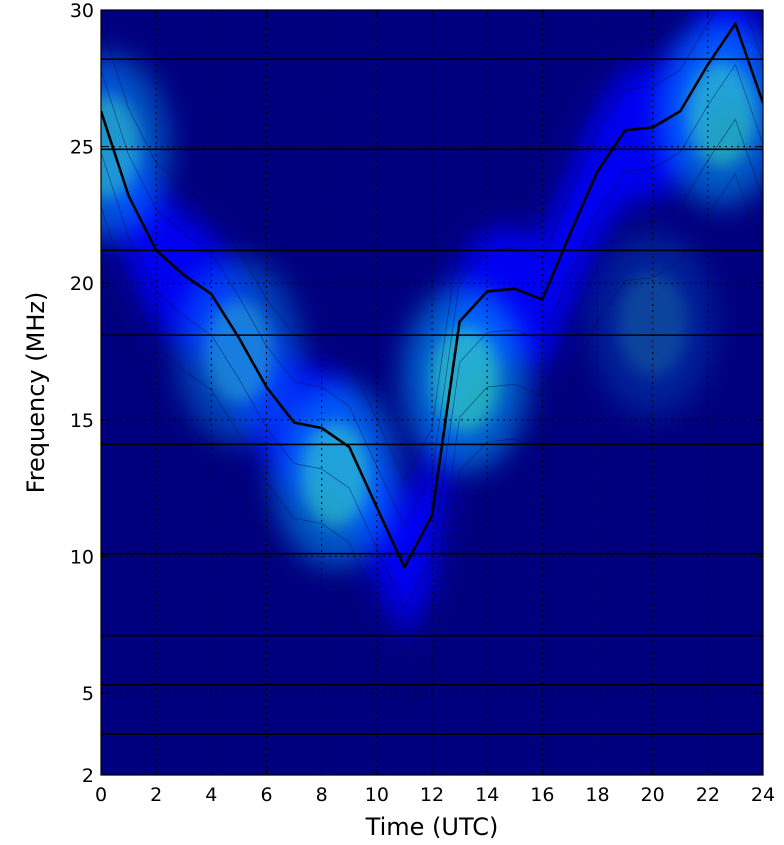 Image resolution: width=784 pixels, height=845 pixels. I want to click on y-tick-label: 2, so click(88, 776).